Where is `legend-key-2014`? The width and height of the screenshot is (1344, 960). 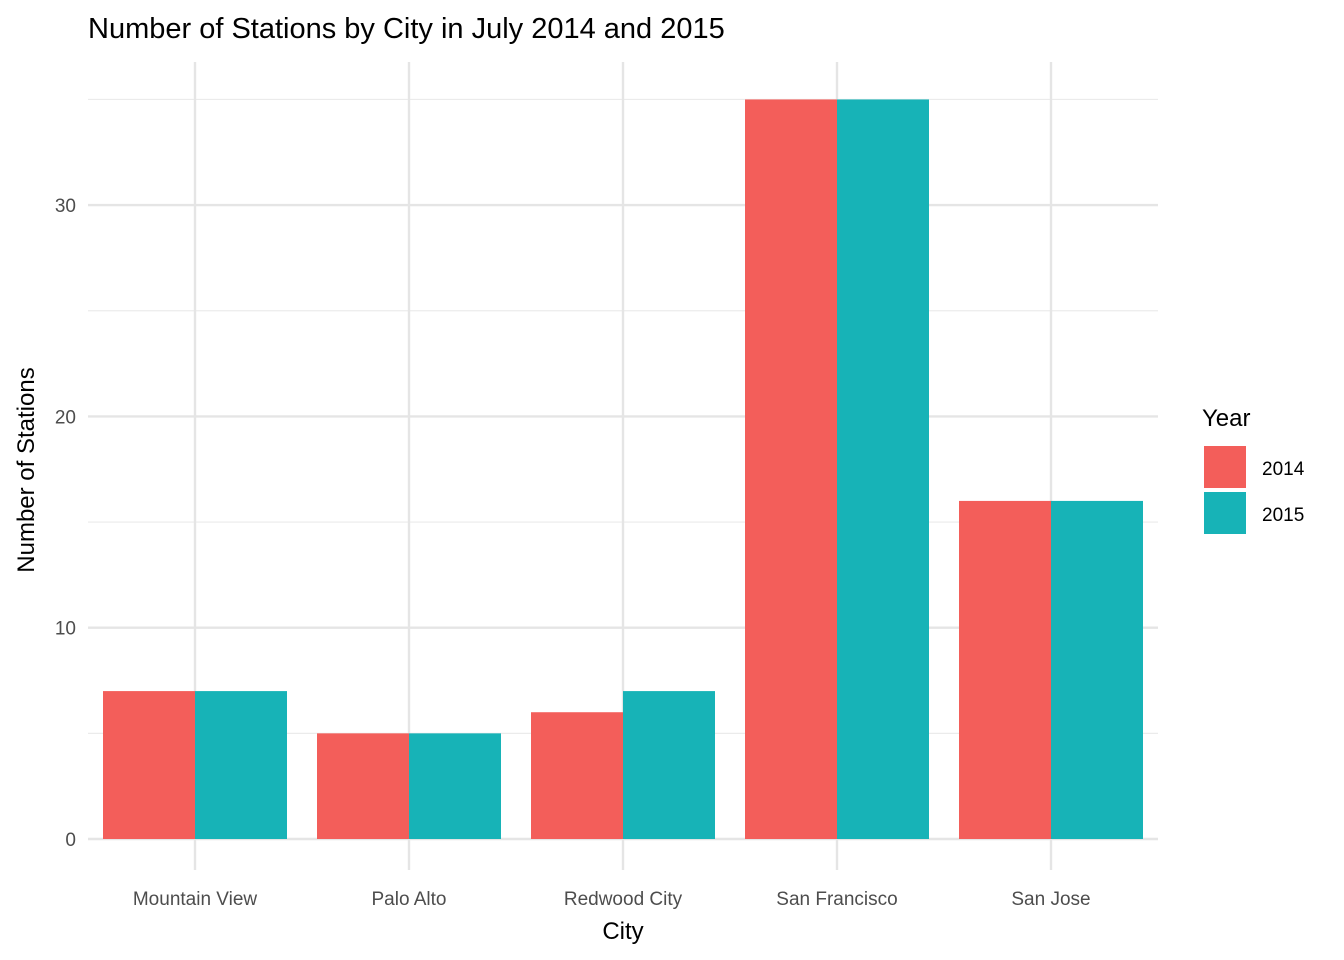
legend-key-2014 is located at coordinates (1225, 467).